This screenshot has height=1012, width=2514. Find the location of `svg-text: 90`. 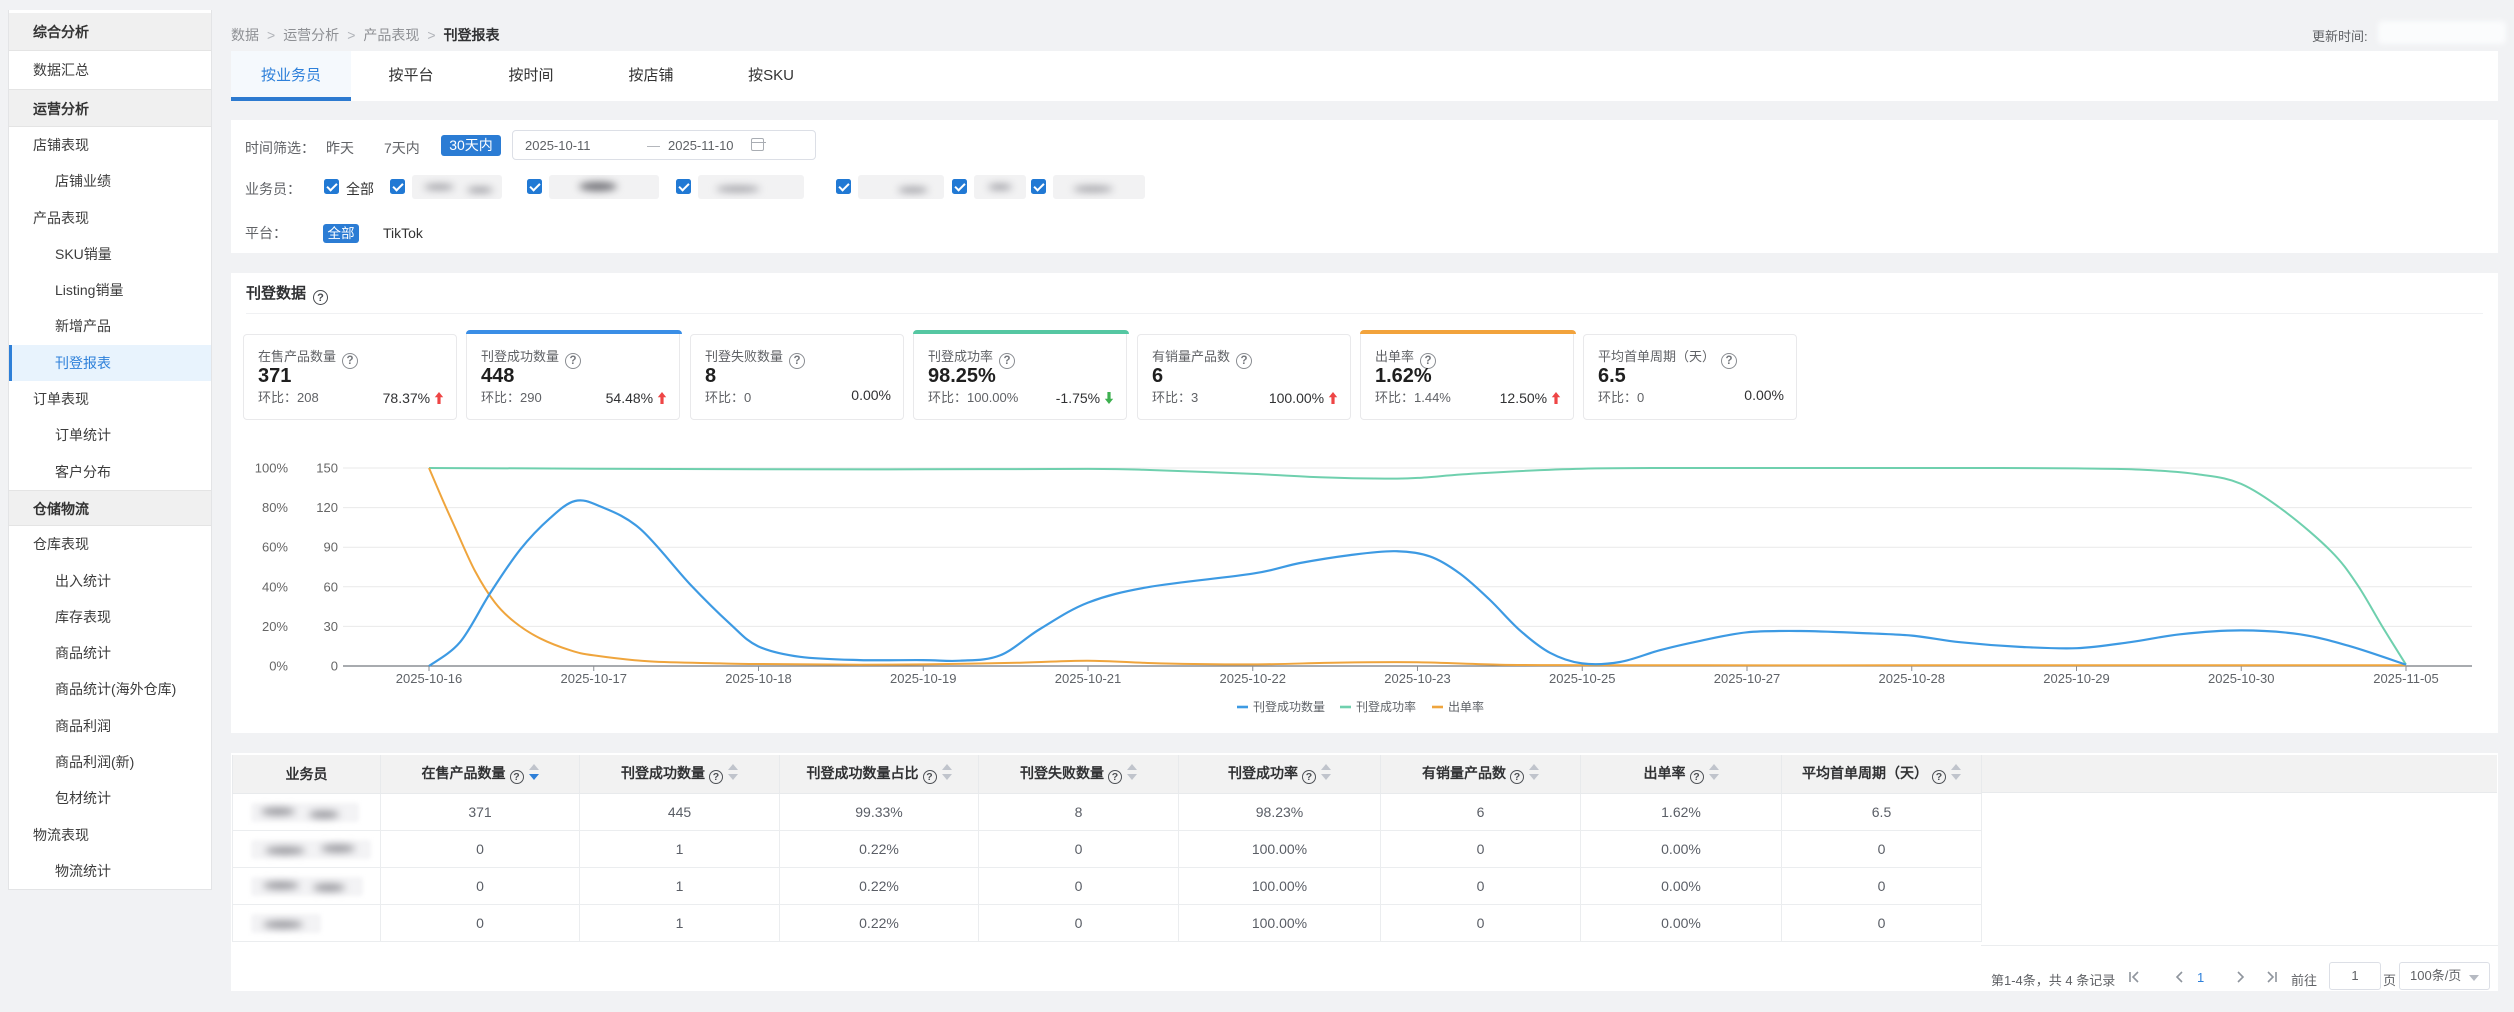

svg-text: 90 is located at coordinates (331, 547).